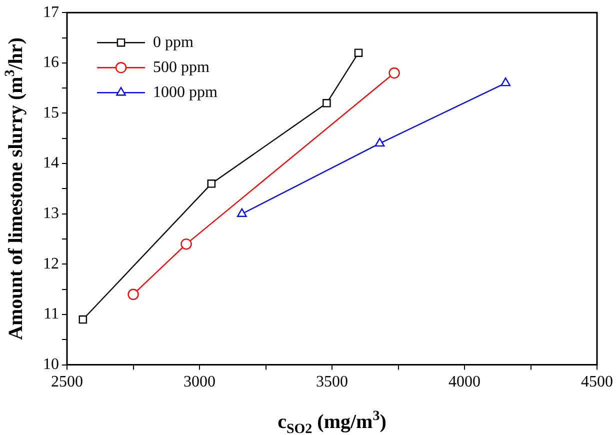  I want to click on legend-label: 500 ppm, so click(181, 67).